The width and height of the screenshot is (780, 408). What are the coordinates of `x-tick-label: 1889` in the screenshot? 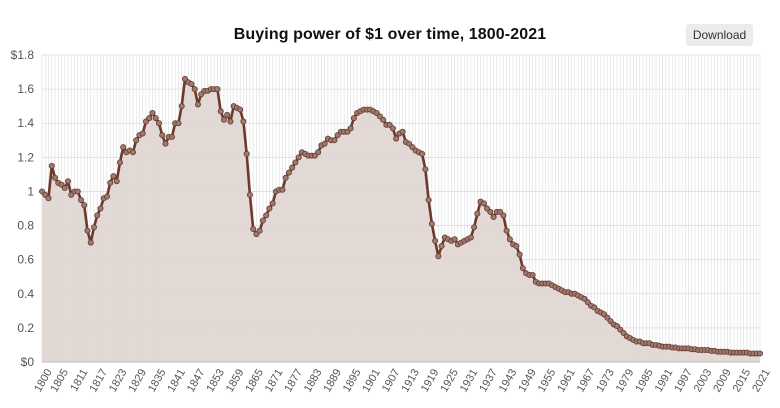 It's located at (332, 380).